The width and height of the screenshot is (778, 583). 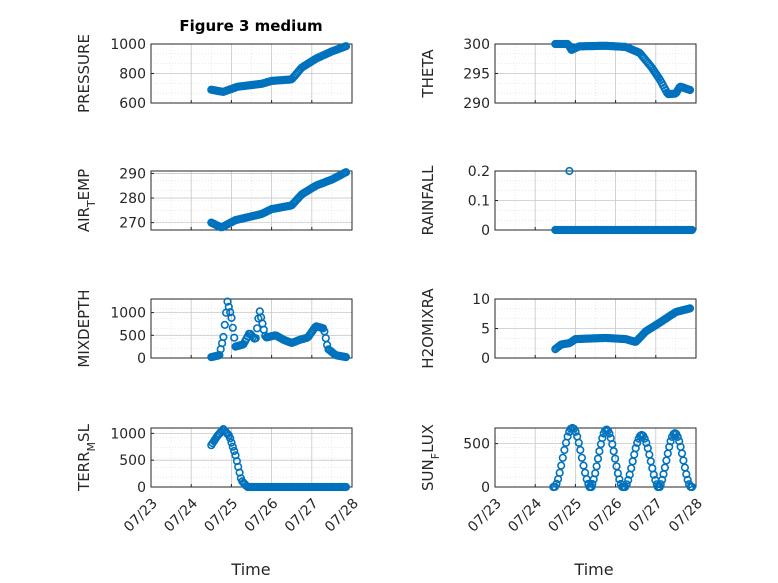 What do you see at coordinates (86, 200) in the screenshot?
I see `y-axis-label: AIRTEMP` at bounding box center [86, 200].